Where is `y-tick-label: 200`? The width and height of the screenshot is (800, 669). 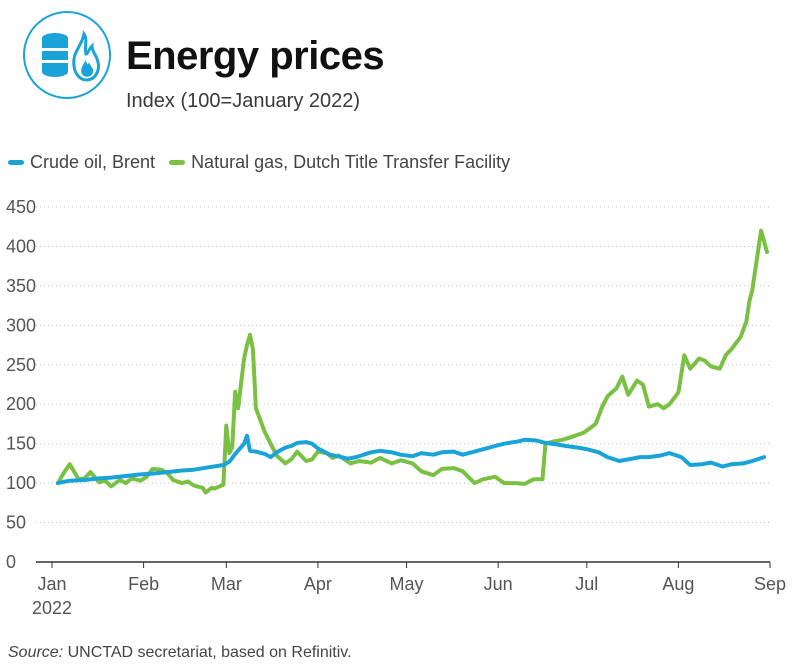
y-tick-label: 200 is located at coordinates (21, 404).